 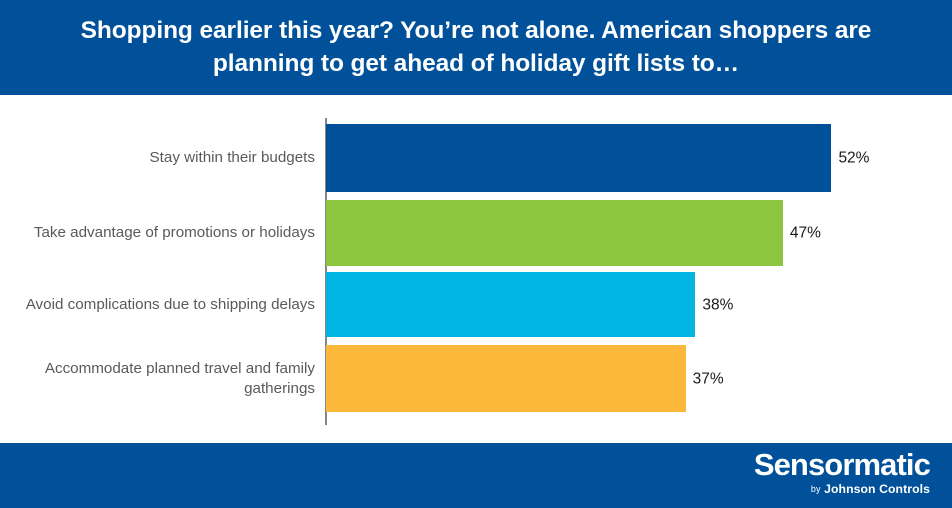 I want to click on bar-value-label: 38%, so click(x=718, y=304).